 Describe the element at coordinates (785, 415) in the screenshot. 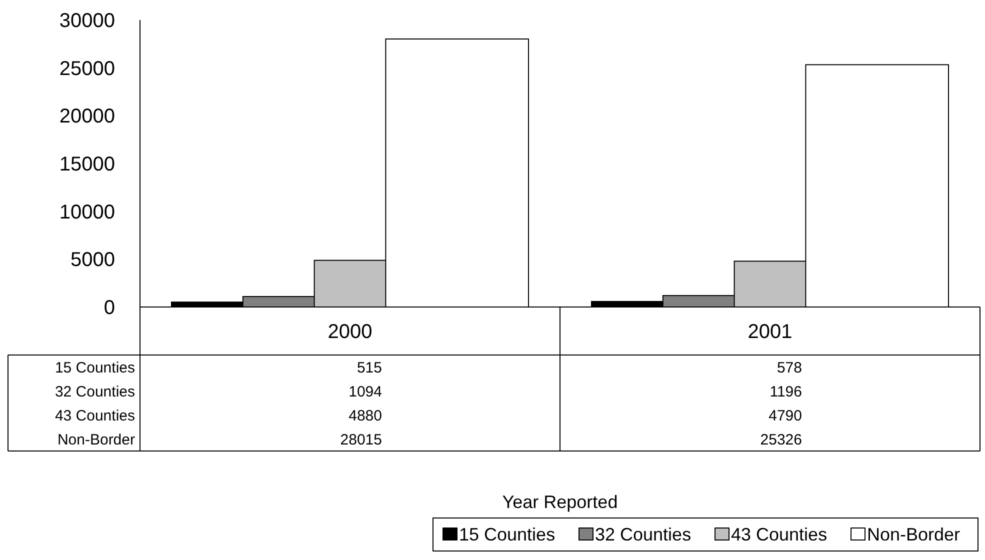

I see `data-label: 4790` at that location.